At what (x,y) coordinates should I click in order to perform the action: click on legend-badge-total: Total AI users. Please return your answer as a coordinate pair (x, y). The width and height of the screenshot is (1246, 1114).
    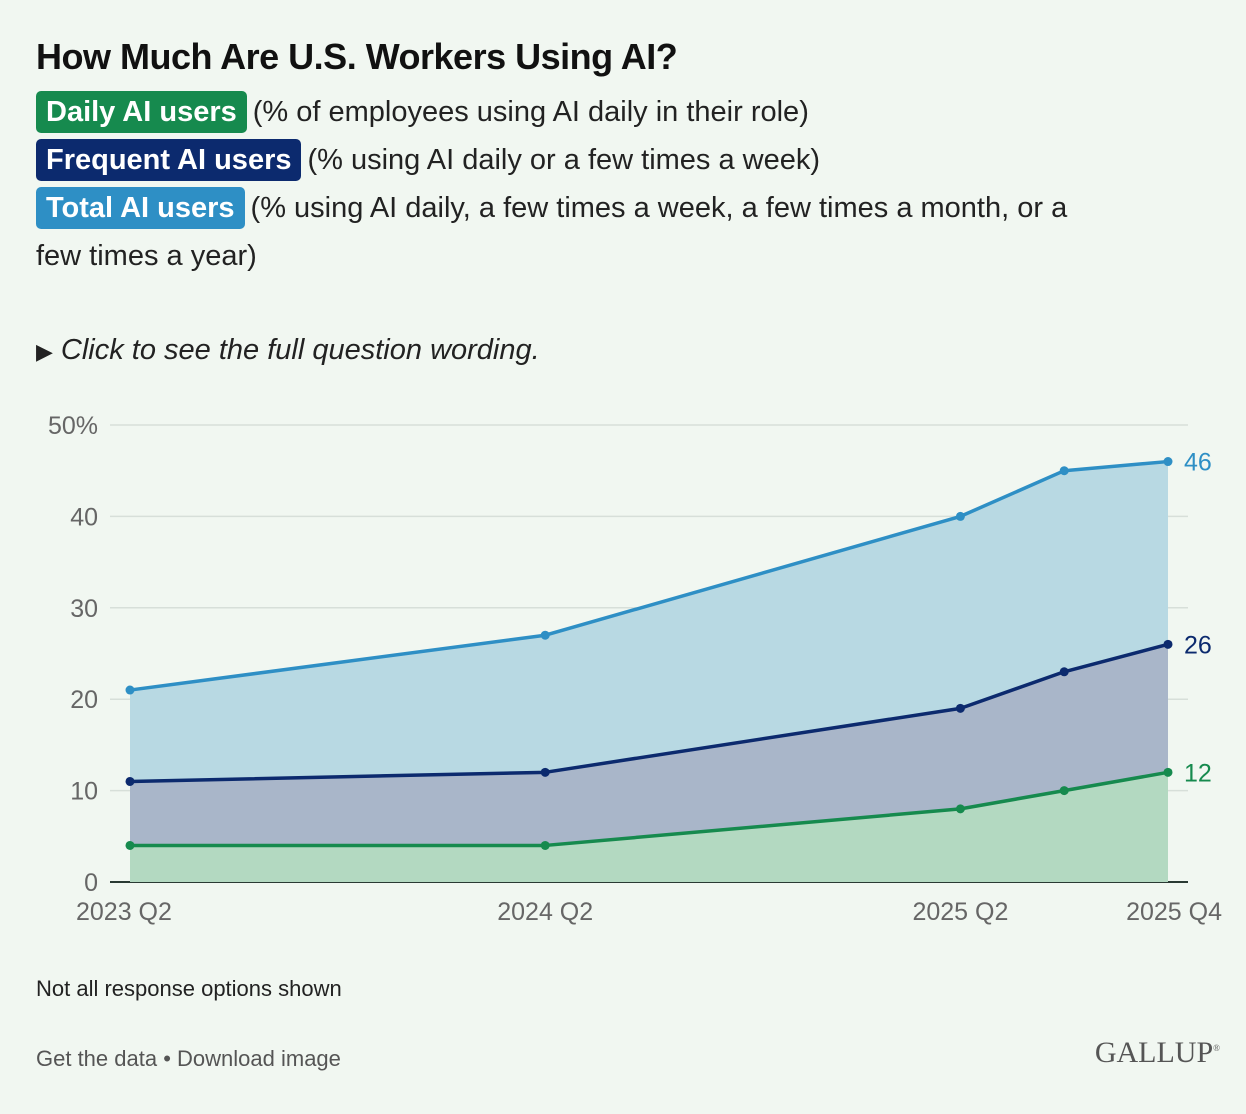
    Looking at the image, I should click on (140, 208).